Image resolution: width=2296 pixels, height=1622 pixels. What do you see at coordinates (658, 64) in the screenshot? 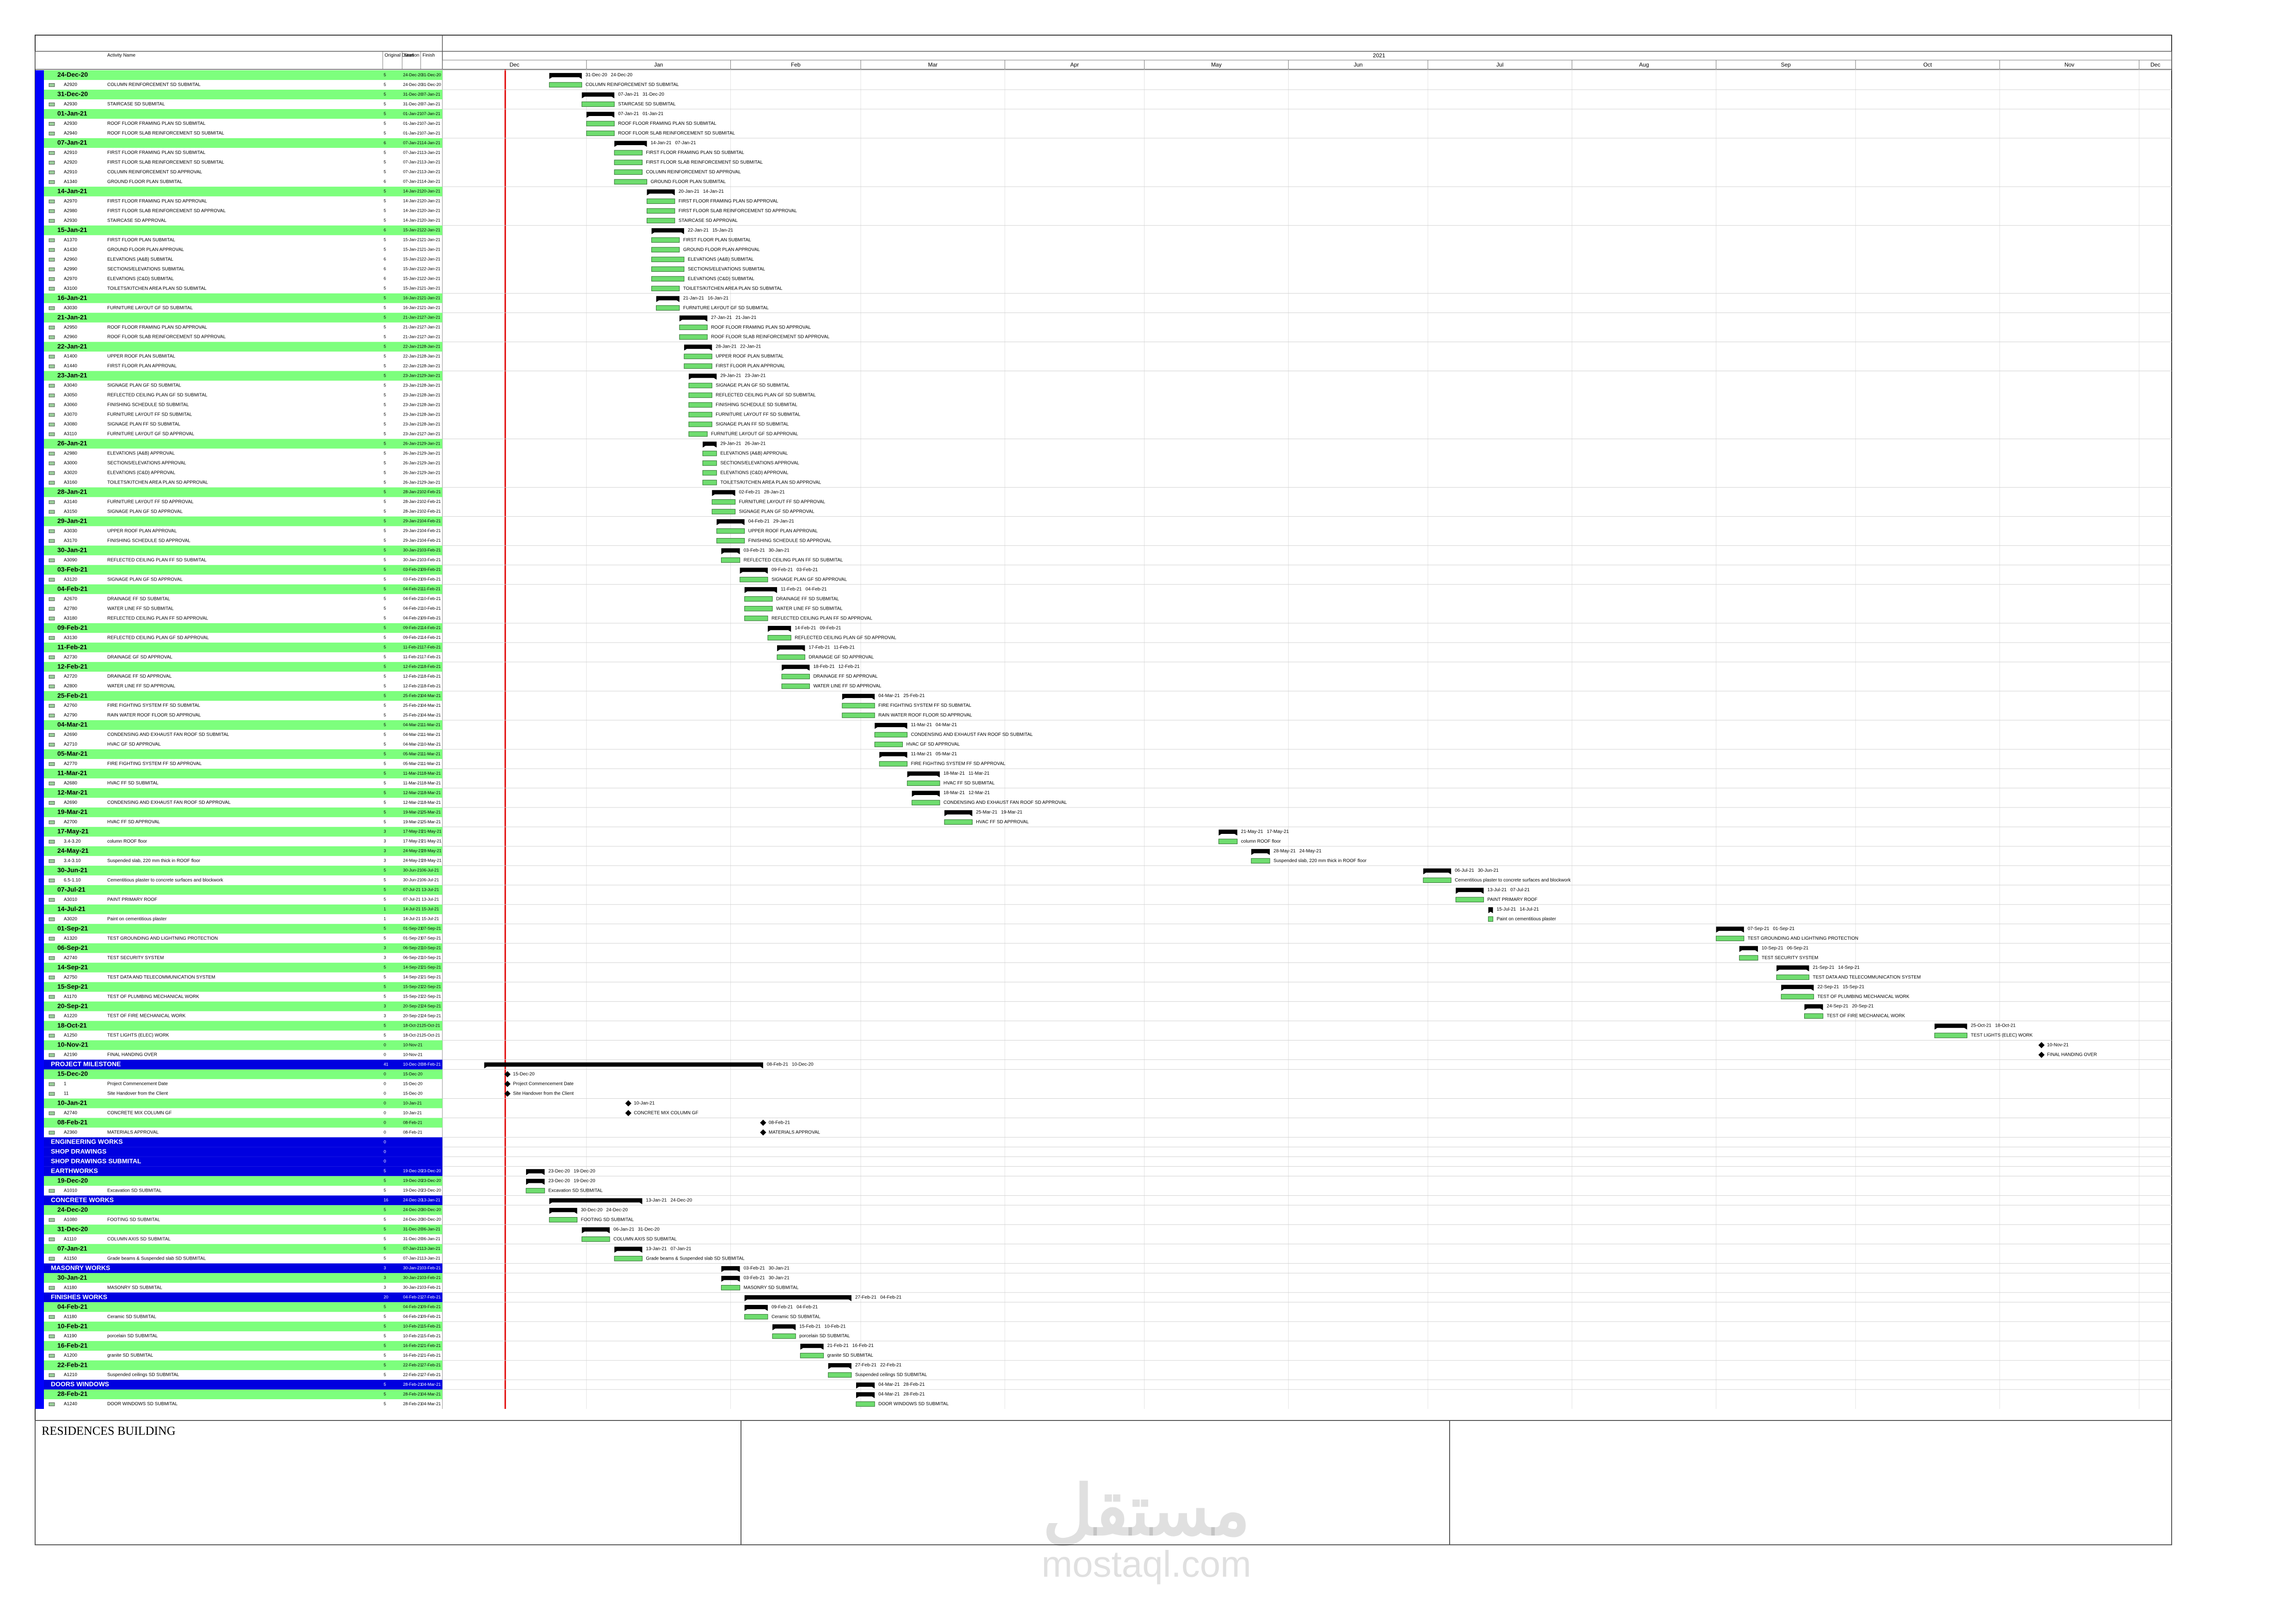
I see `month-label: Jan` at bounding box center [658, 64].